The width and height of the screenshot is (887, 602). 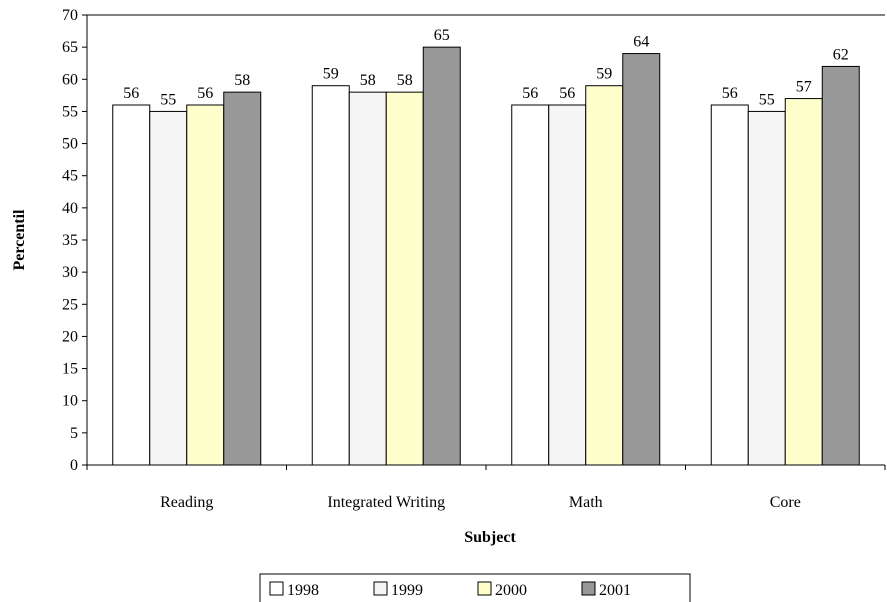 What do you see at coordinates (486, 488) in the screenshot?
I see `x-category-labels: Reading Integrated Writing Math Core` at bounding box center [486, 488].